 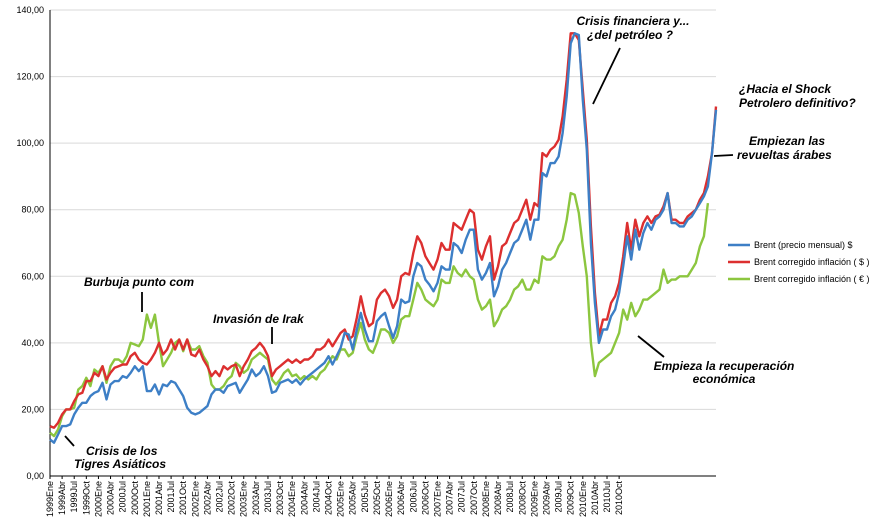 I want to click on x-tick-label: 2001Ene, so click(x=147, y=499).